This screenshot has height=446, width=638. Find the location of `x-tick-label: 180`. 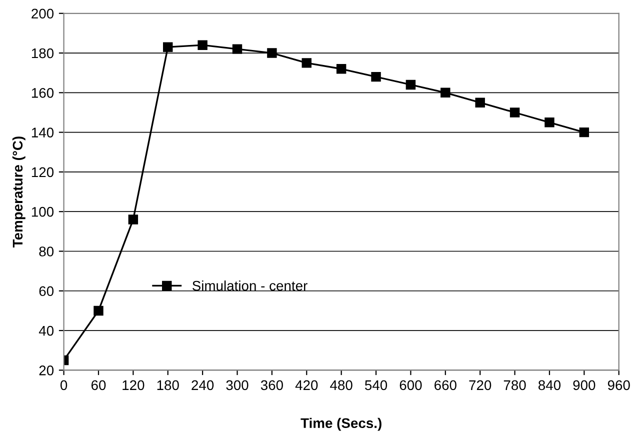

x-tick-label: 180 is located at coordinates (168, 385).